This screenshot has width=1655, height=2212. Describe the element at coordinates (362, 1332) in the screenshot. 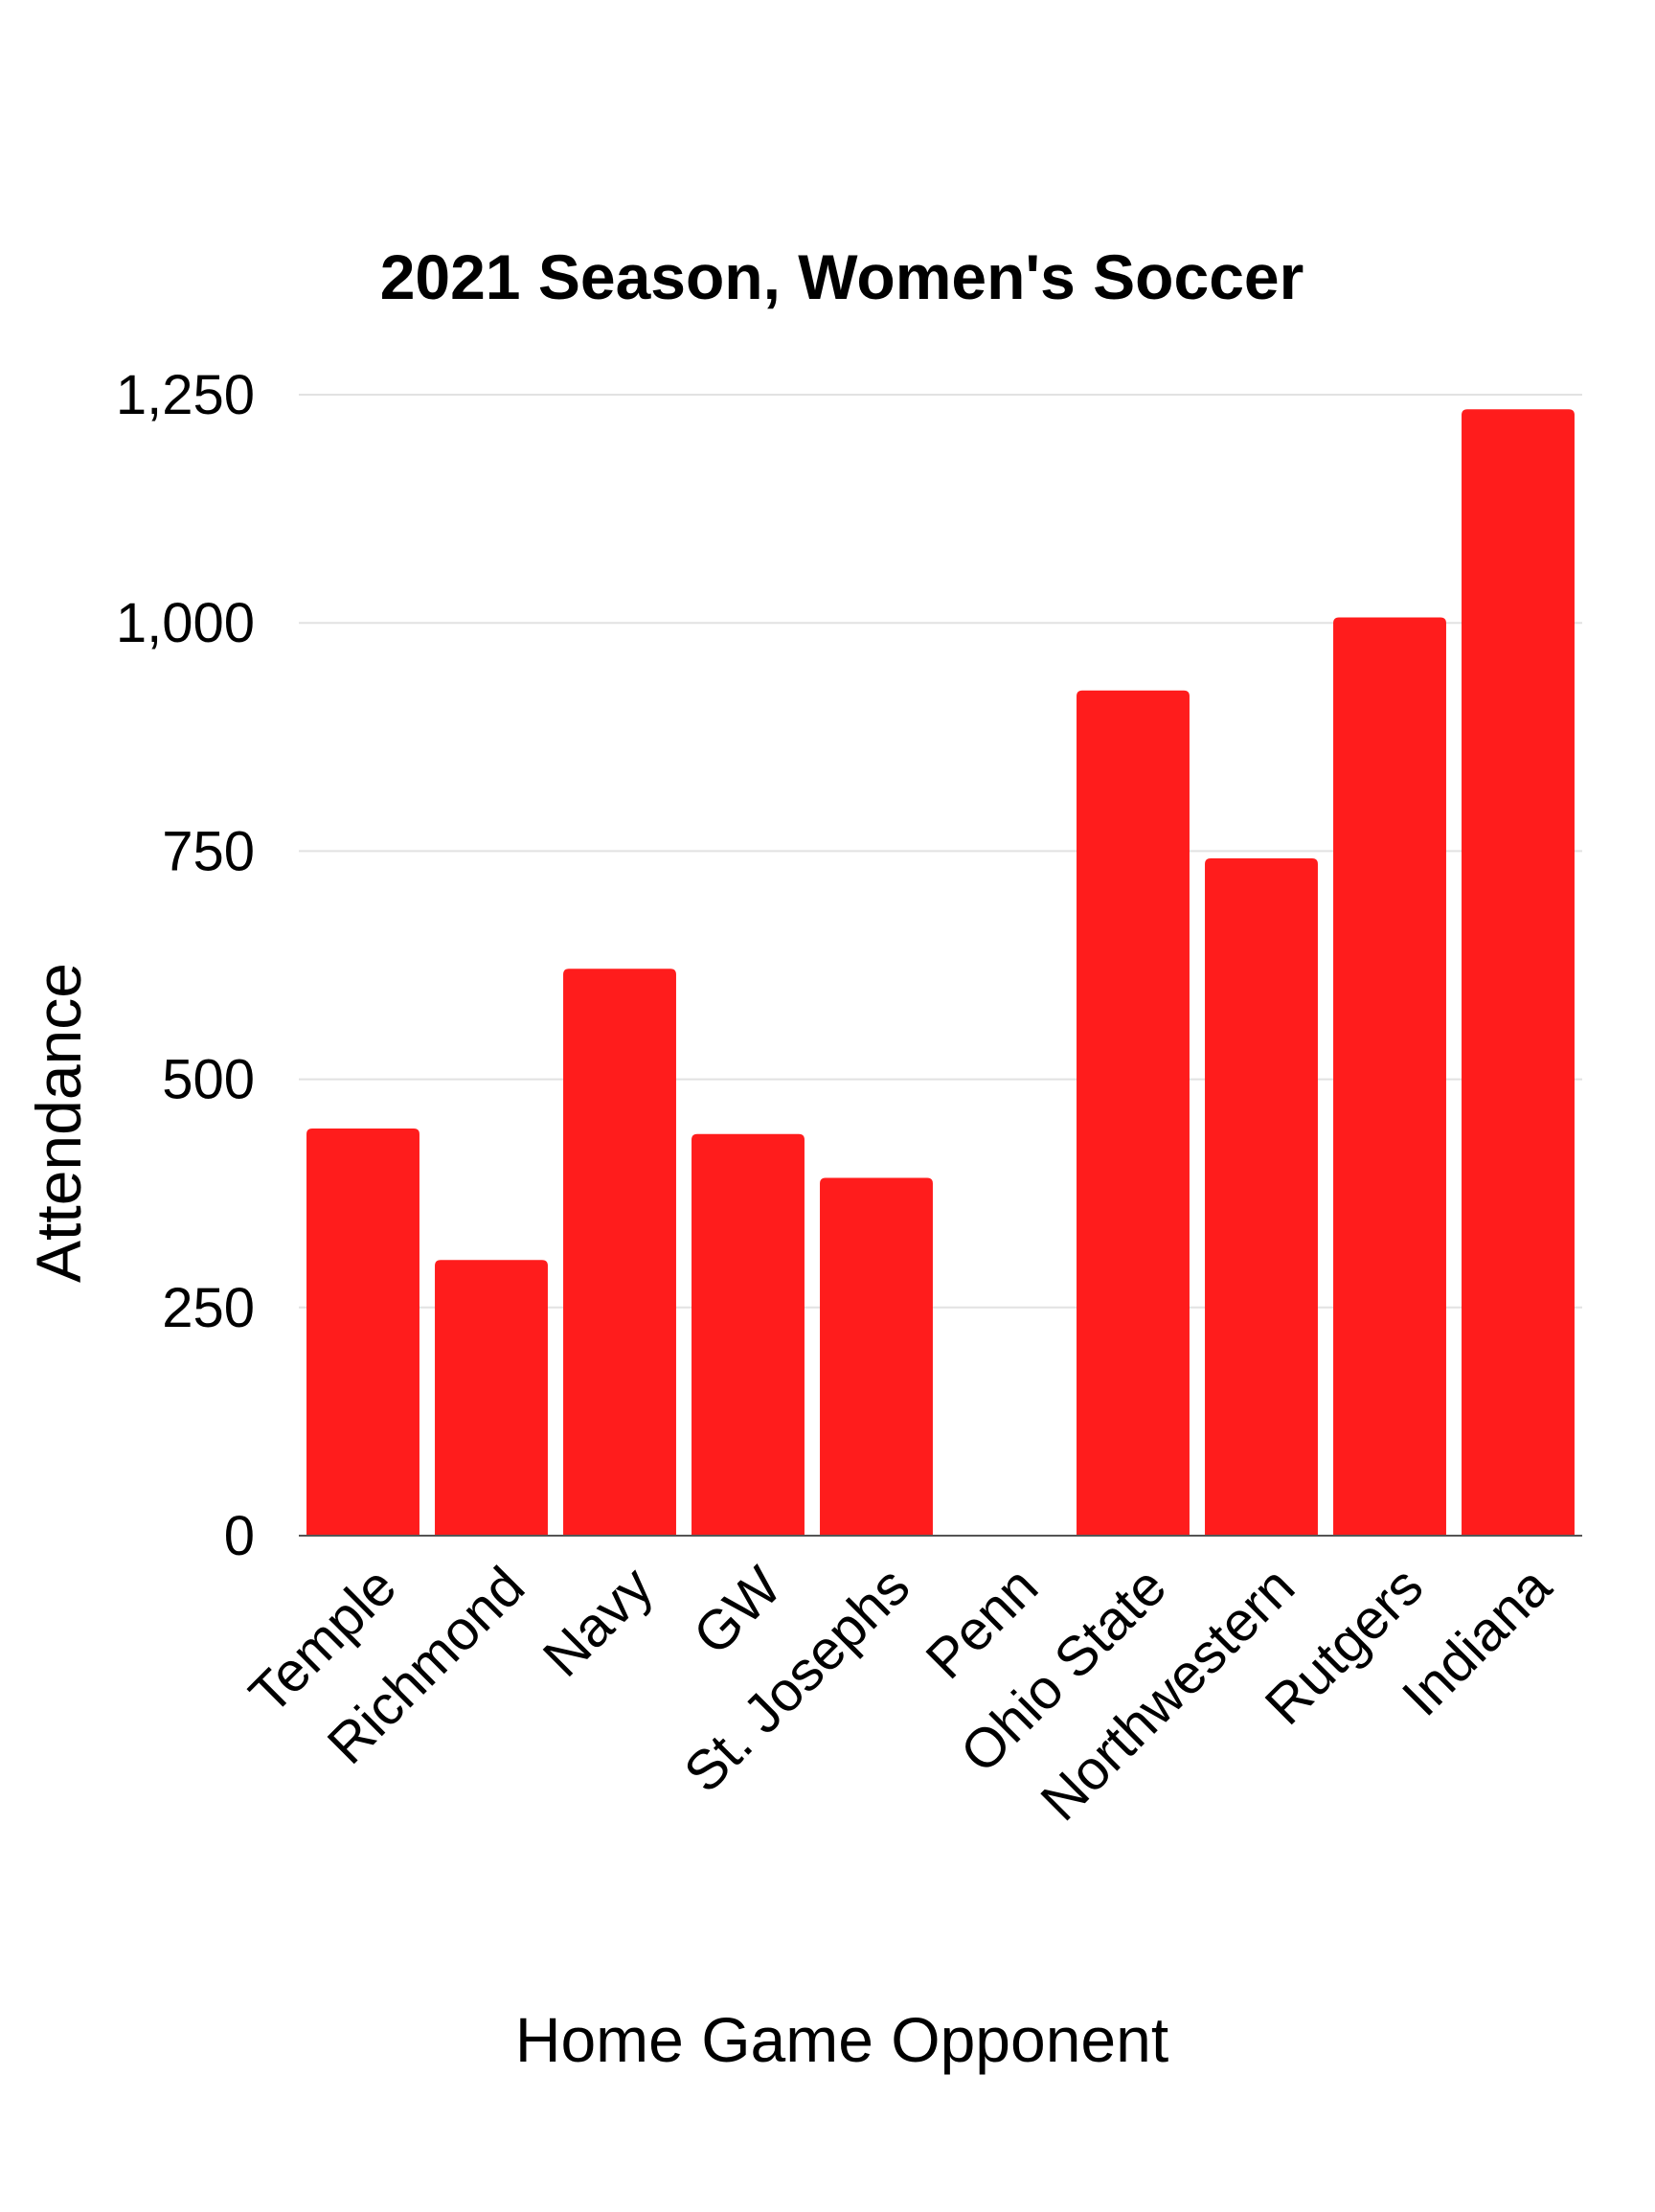

I see `bar-temple` at that location.